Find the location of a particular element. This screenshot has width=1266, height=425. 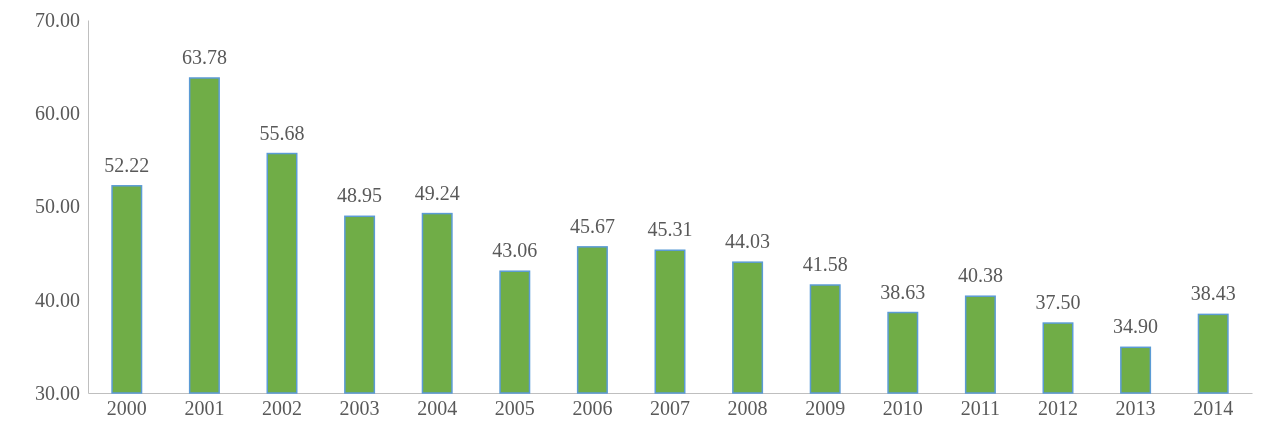

y-tick-label: 60.00 is located at coordinates (57, 113).